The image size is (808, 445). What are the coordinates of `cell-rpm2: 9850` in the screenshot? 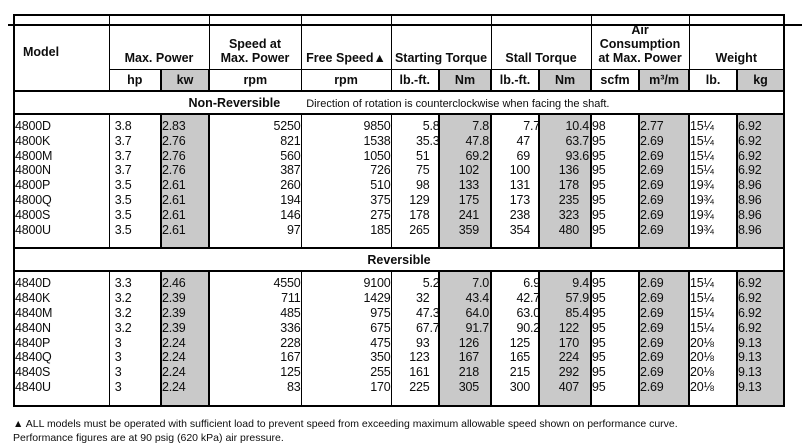 It's located at (346, 124).